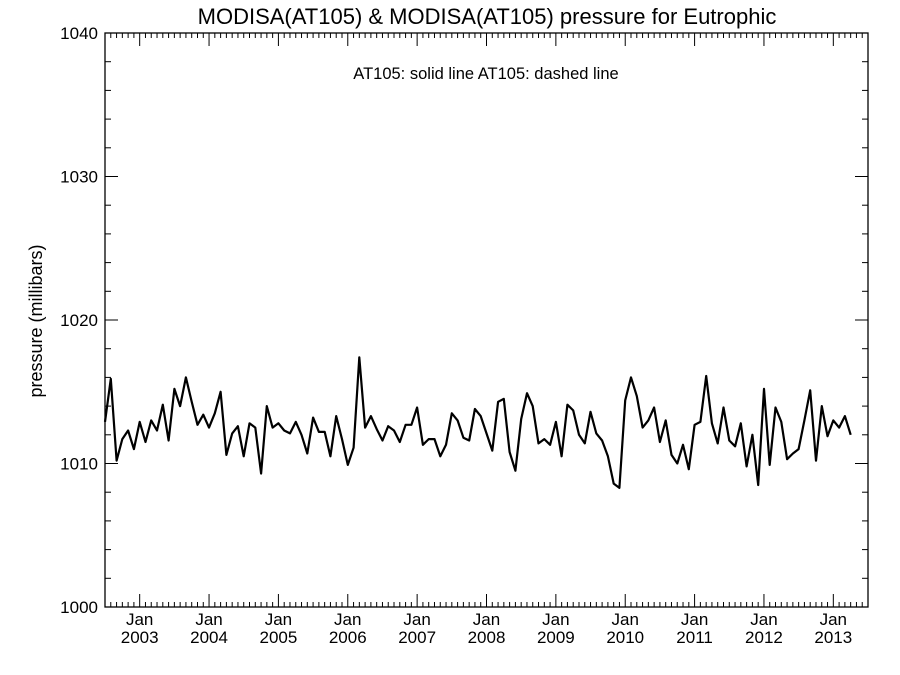 The width and height of the screenshot is (900, 675). I want to click on y-tick-label: 1020, so click(79, 320).